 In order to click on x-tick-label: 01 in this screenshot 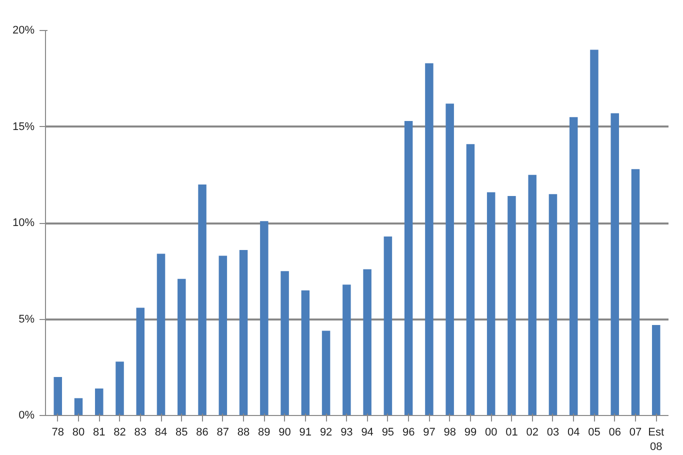, I will do `click(512, 432)`.